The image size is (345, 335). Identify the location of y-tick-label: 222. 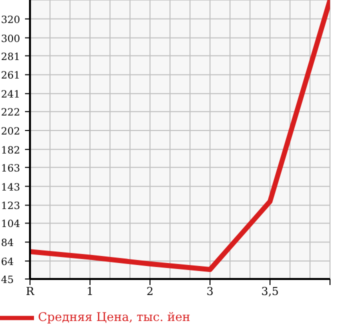
(10, 113).